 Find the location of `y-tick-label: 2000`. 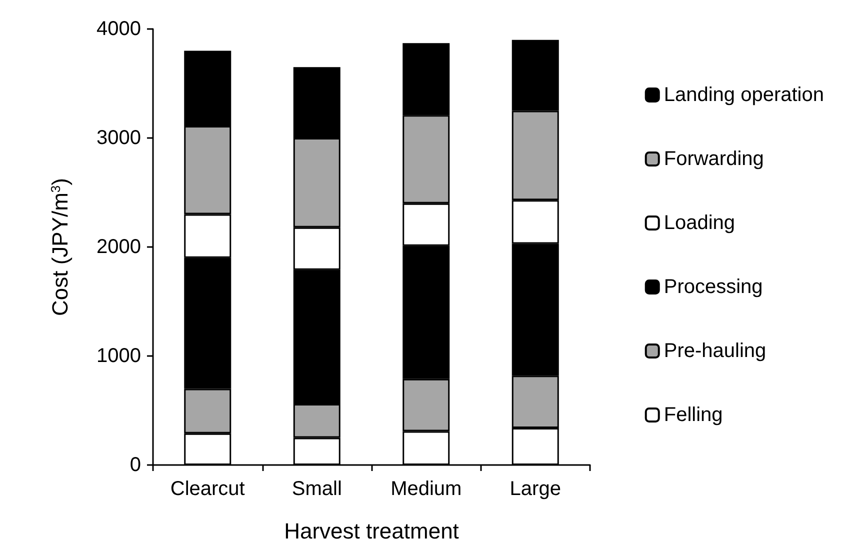

y-tick-label: 2000 is located at coordinates (118, 247).